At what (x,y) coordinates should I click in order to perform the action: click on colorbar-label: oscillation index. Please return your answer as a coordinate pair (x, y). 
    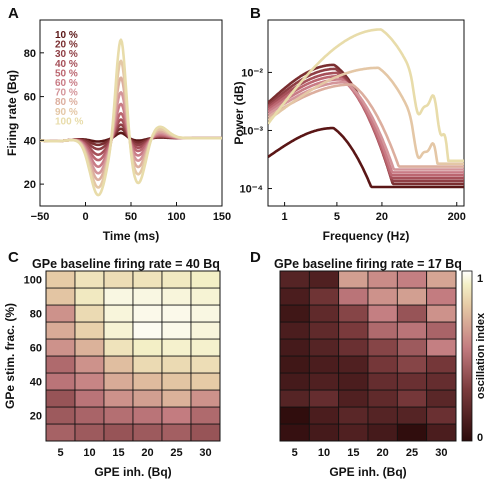
    Looking at the image, I should click on (481, 355).